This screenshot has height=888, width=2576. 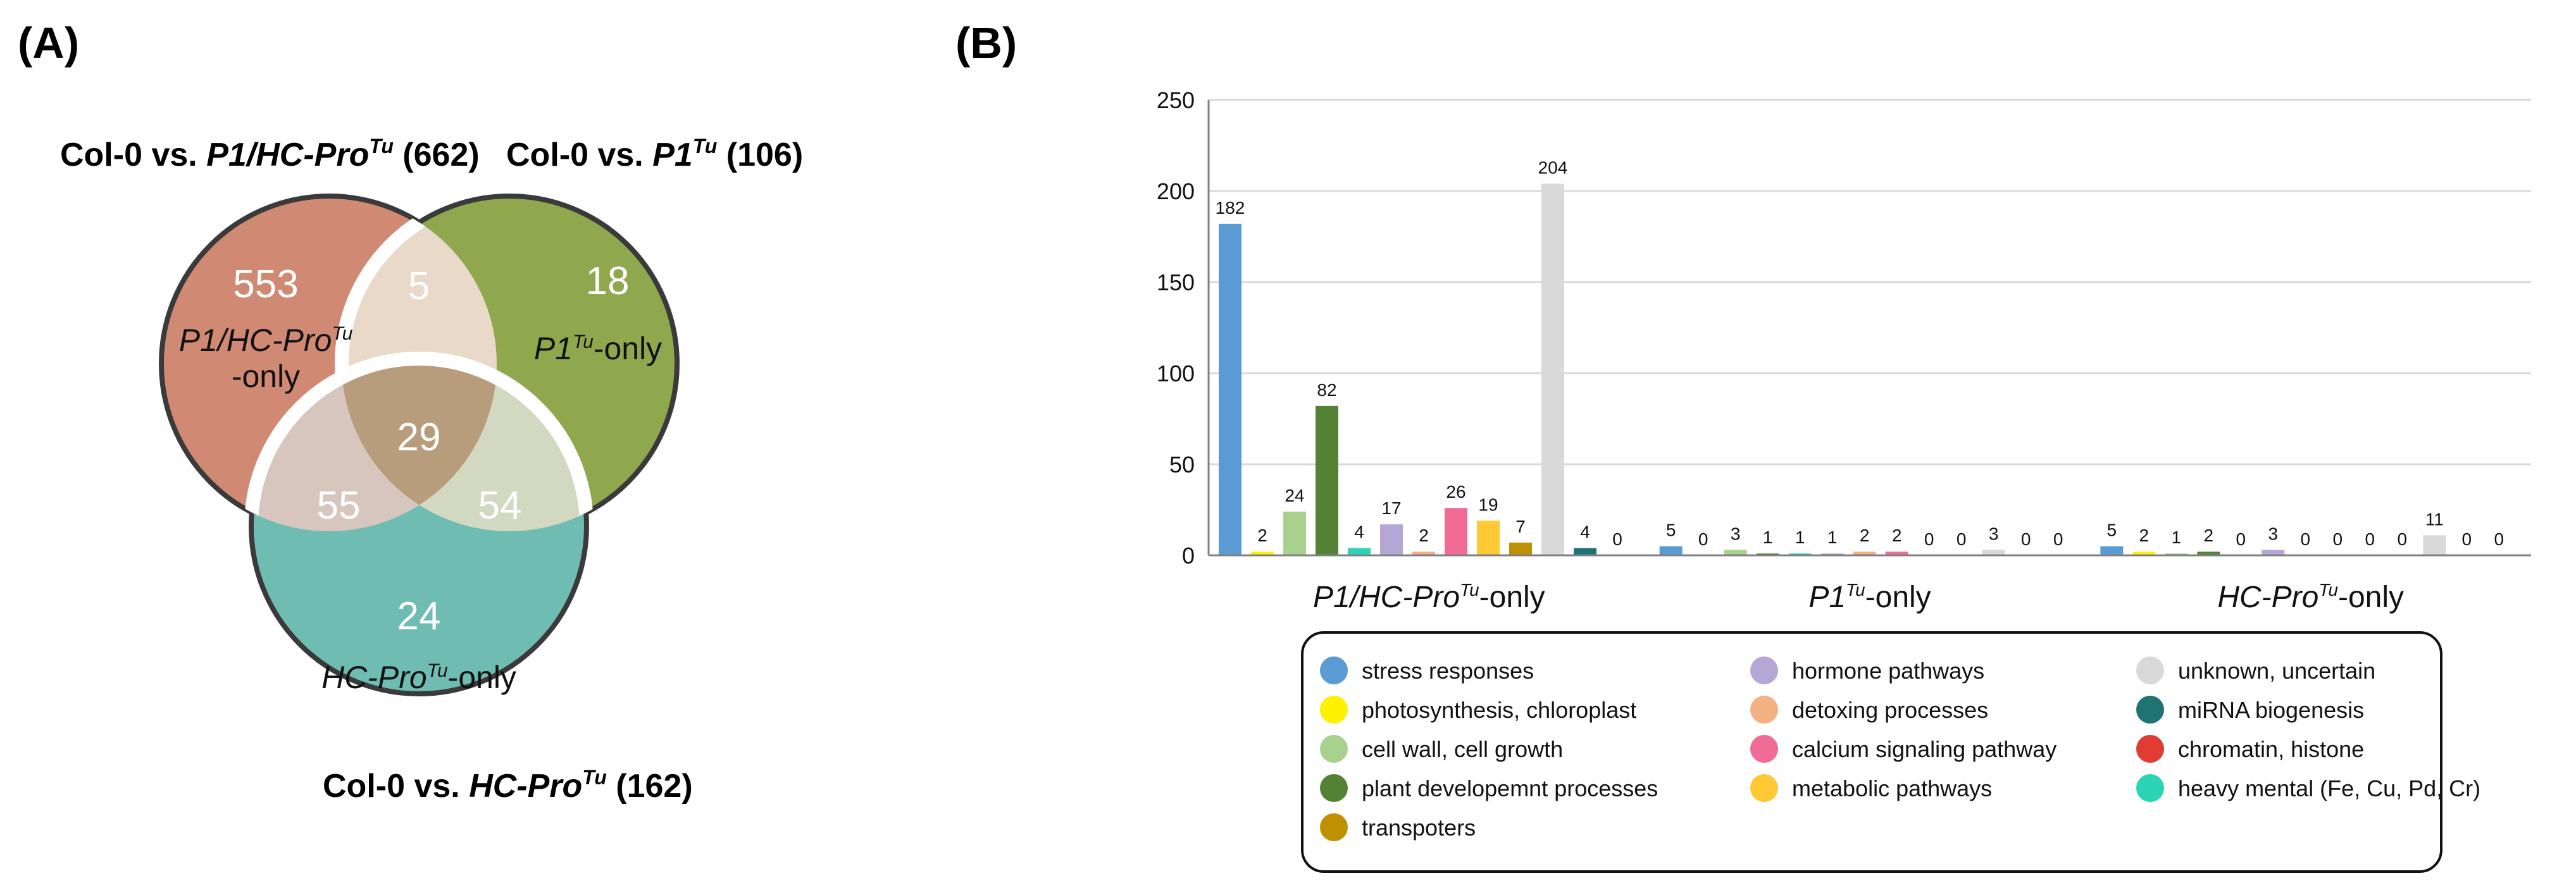 What do you see at coordinates (1176, 191) in the screenshot?
I see `y-tick-label: 200` at bounding box center [1176, 191].